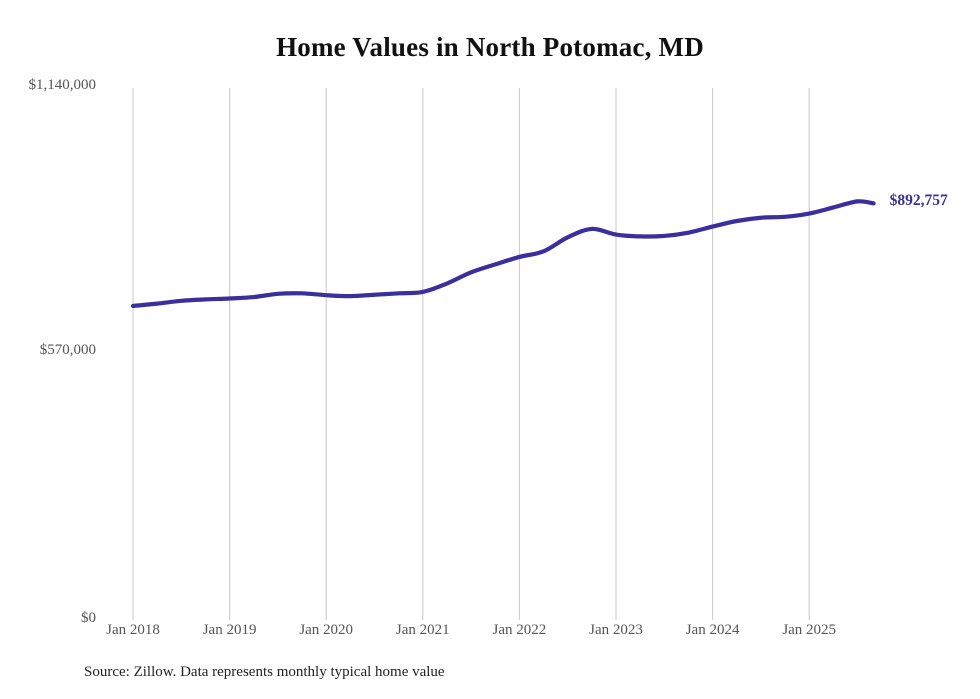 Image resolution: width=980 pixels, height=699 pixels. What do you see at coordinates (88, 618) in the screenshot?
I see `y-axis-tick-bottom: $0` at bounding box center [88, 618].